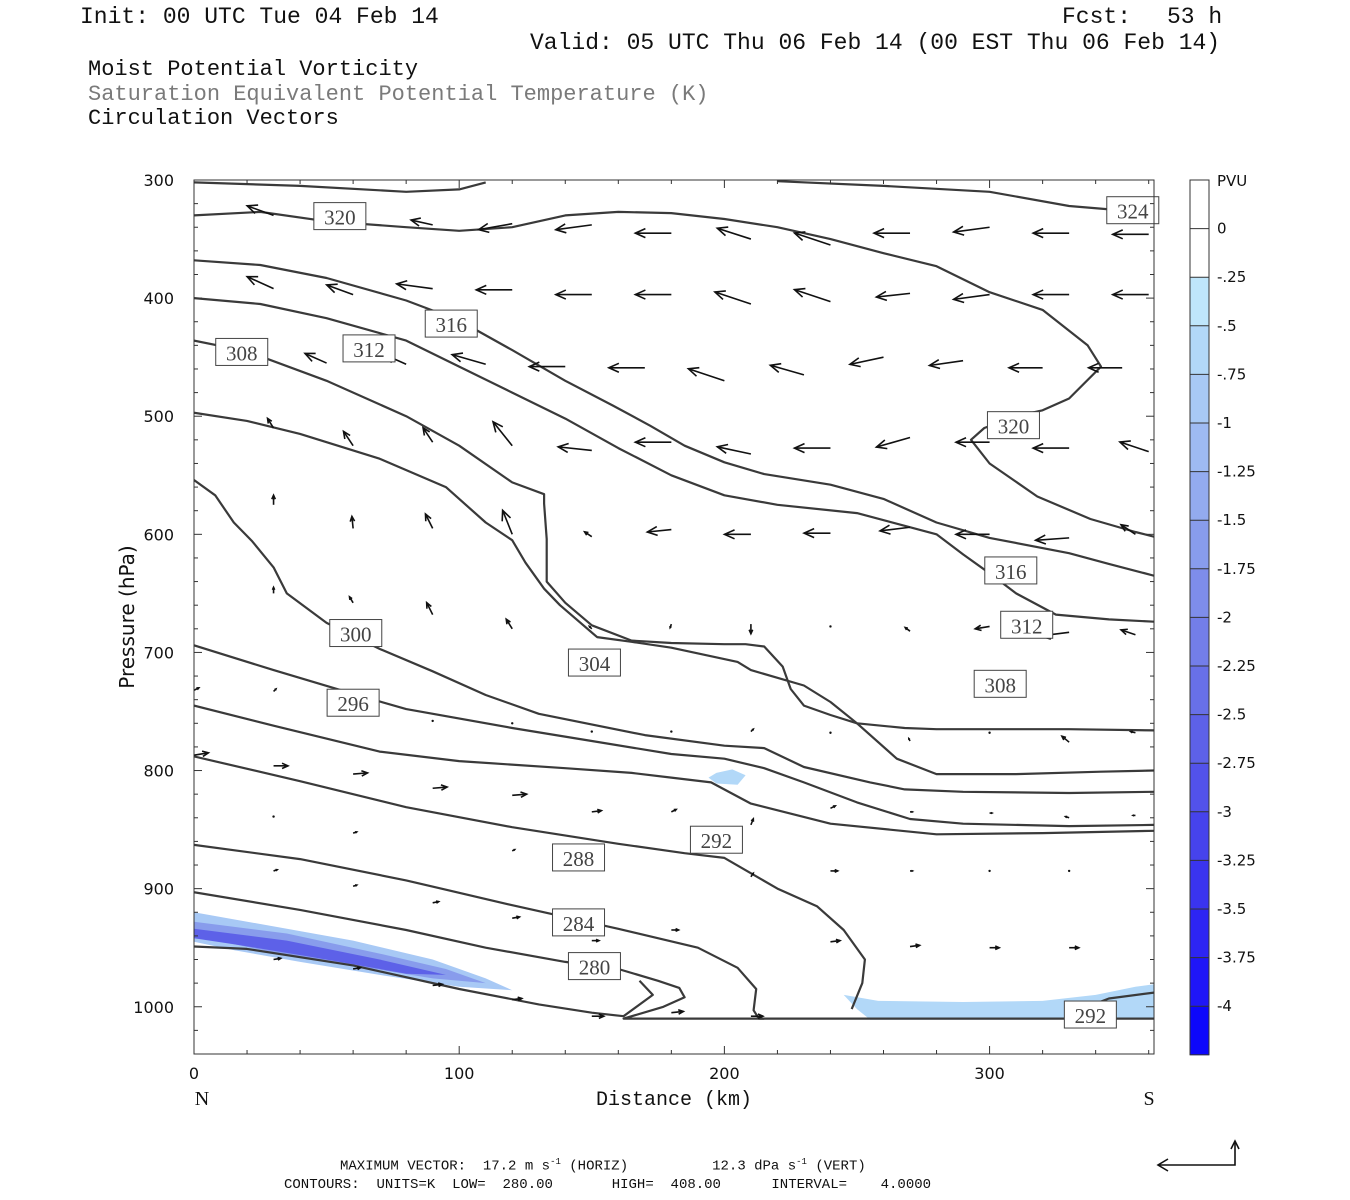 The image size is (1350, 1200). I want to click on svg-text: 280, so click(595, 968).